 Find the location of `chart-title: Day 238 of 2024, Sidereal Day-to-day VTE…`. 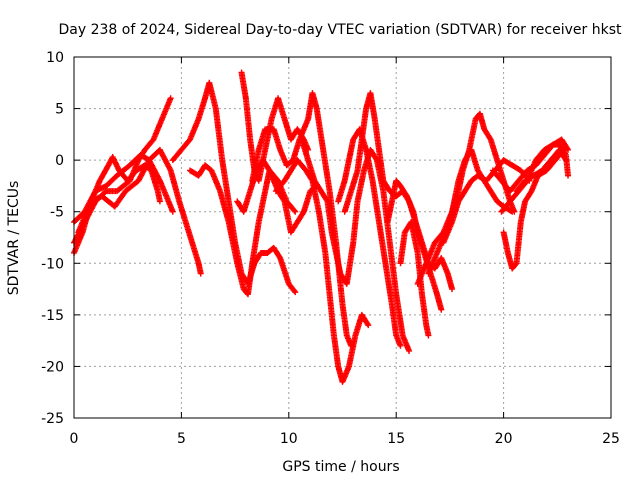

chart-title: Day 238 of 2024, Sidereal Day-to-day VTE… is located at coordinates (340, 30).